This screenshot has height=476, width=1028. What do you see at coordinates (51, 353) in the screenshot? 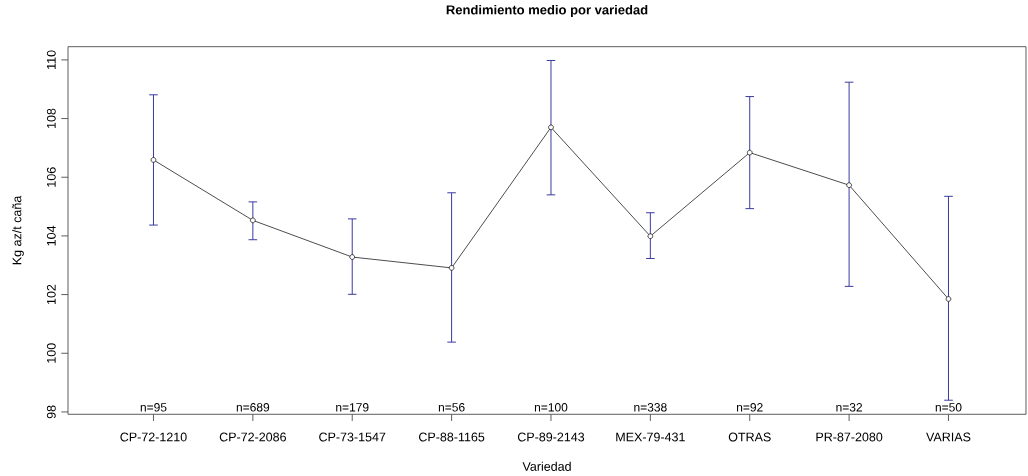
I see `y-tick-label: 100` at bounding box center [51, 353].